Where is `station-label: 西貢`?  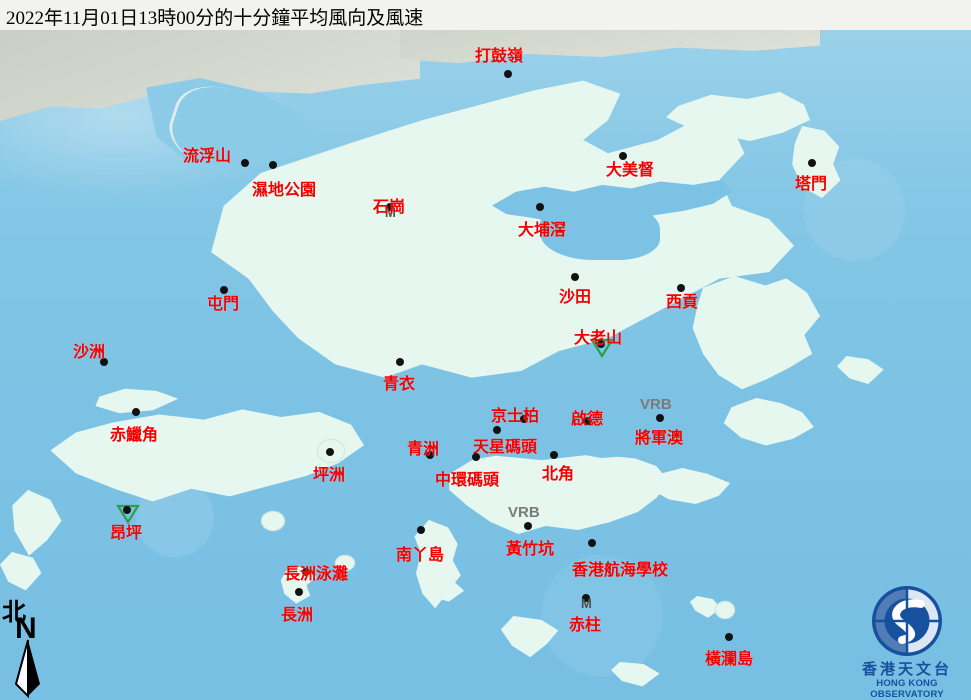
station-label: 西貢 is located at coordinates (682, 302).